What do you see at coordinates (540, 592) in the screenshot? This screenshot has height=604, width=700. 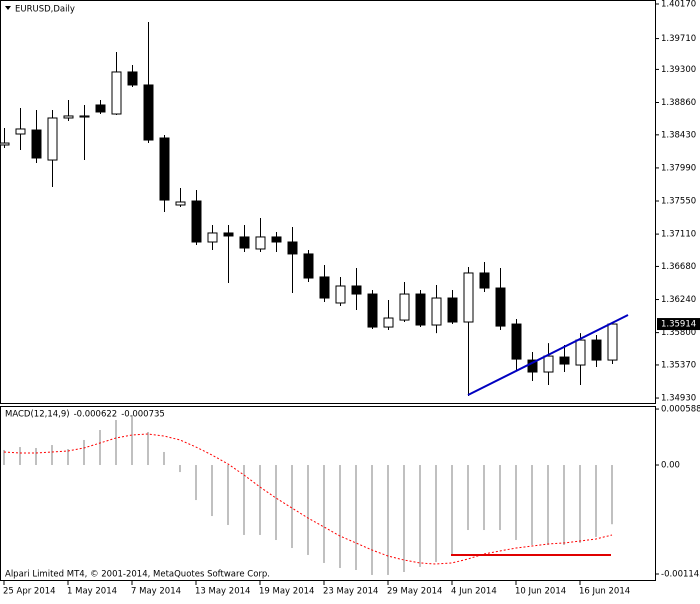 I see `x-tick-label: 10 Jun 2014` at bounding box center [540, 592].